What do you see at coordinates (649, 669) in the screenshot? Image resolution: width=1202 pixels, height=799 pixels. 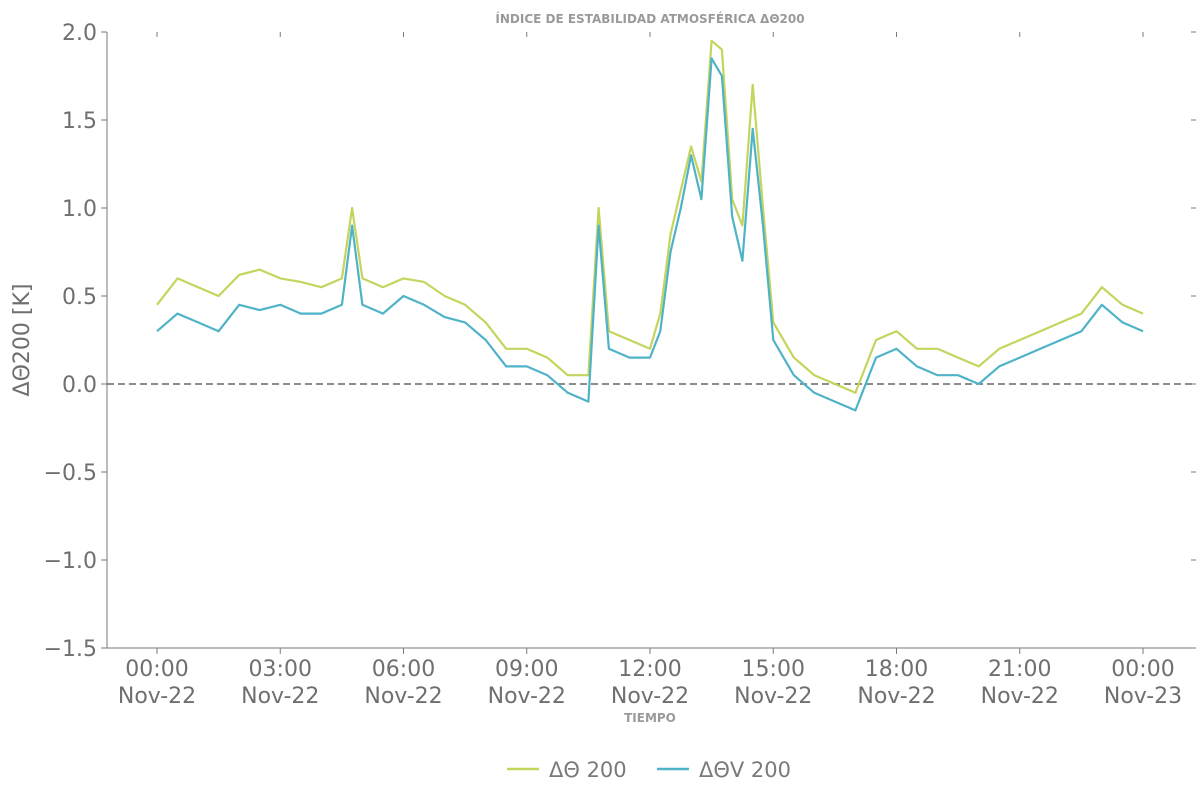 I see `x-tick-time-label: 12:00` at bounding box center [649, 669].